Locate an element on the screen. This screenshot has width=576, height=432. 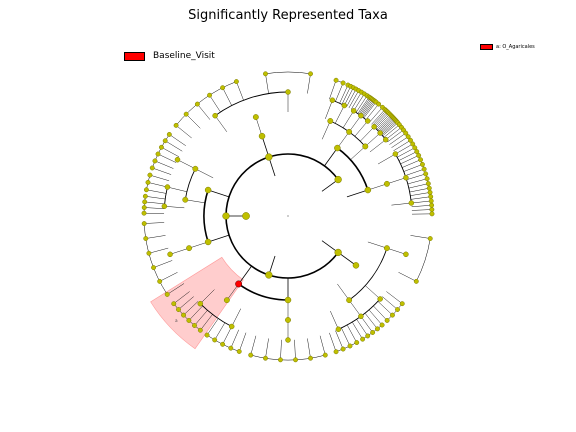
class-legend-swatch is located at coordinates (134, 56).